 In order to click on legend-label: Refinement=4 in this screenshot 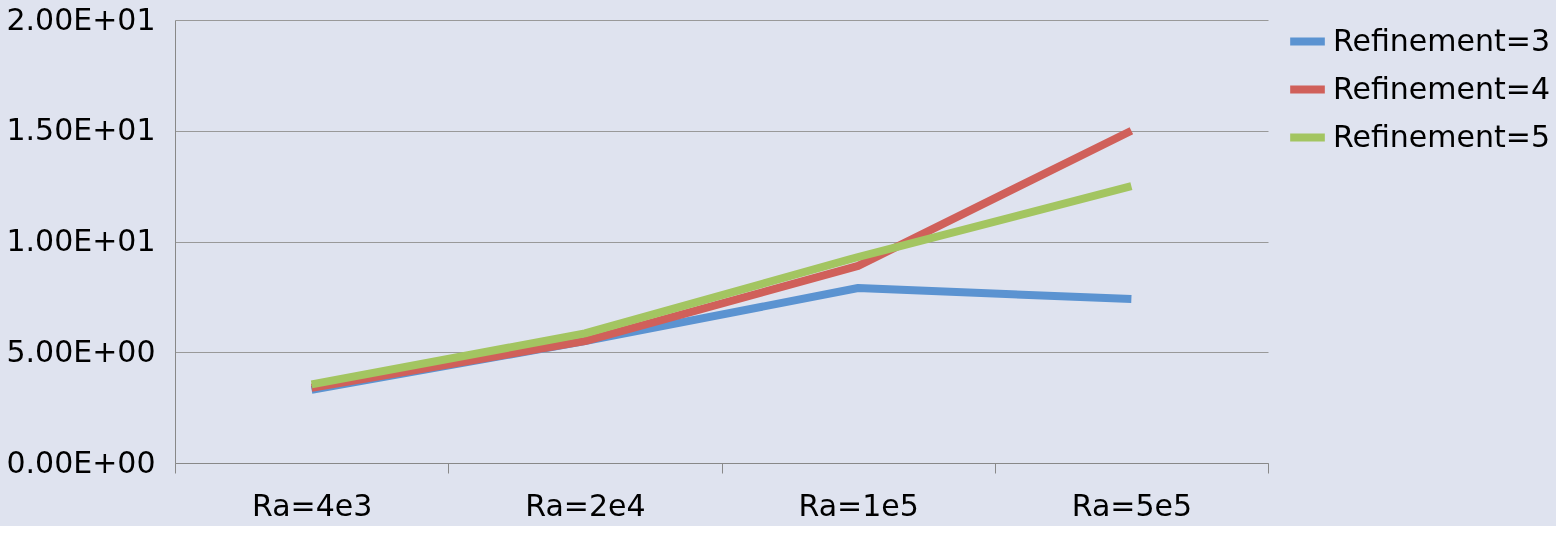, I will do `click(1442, 88)`.